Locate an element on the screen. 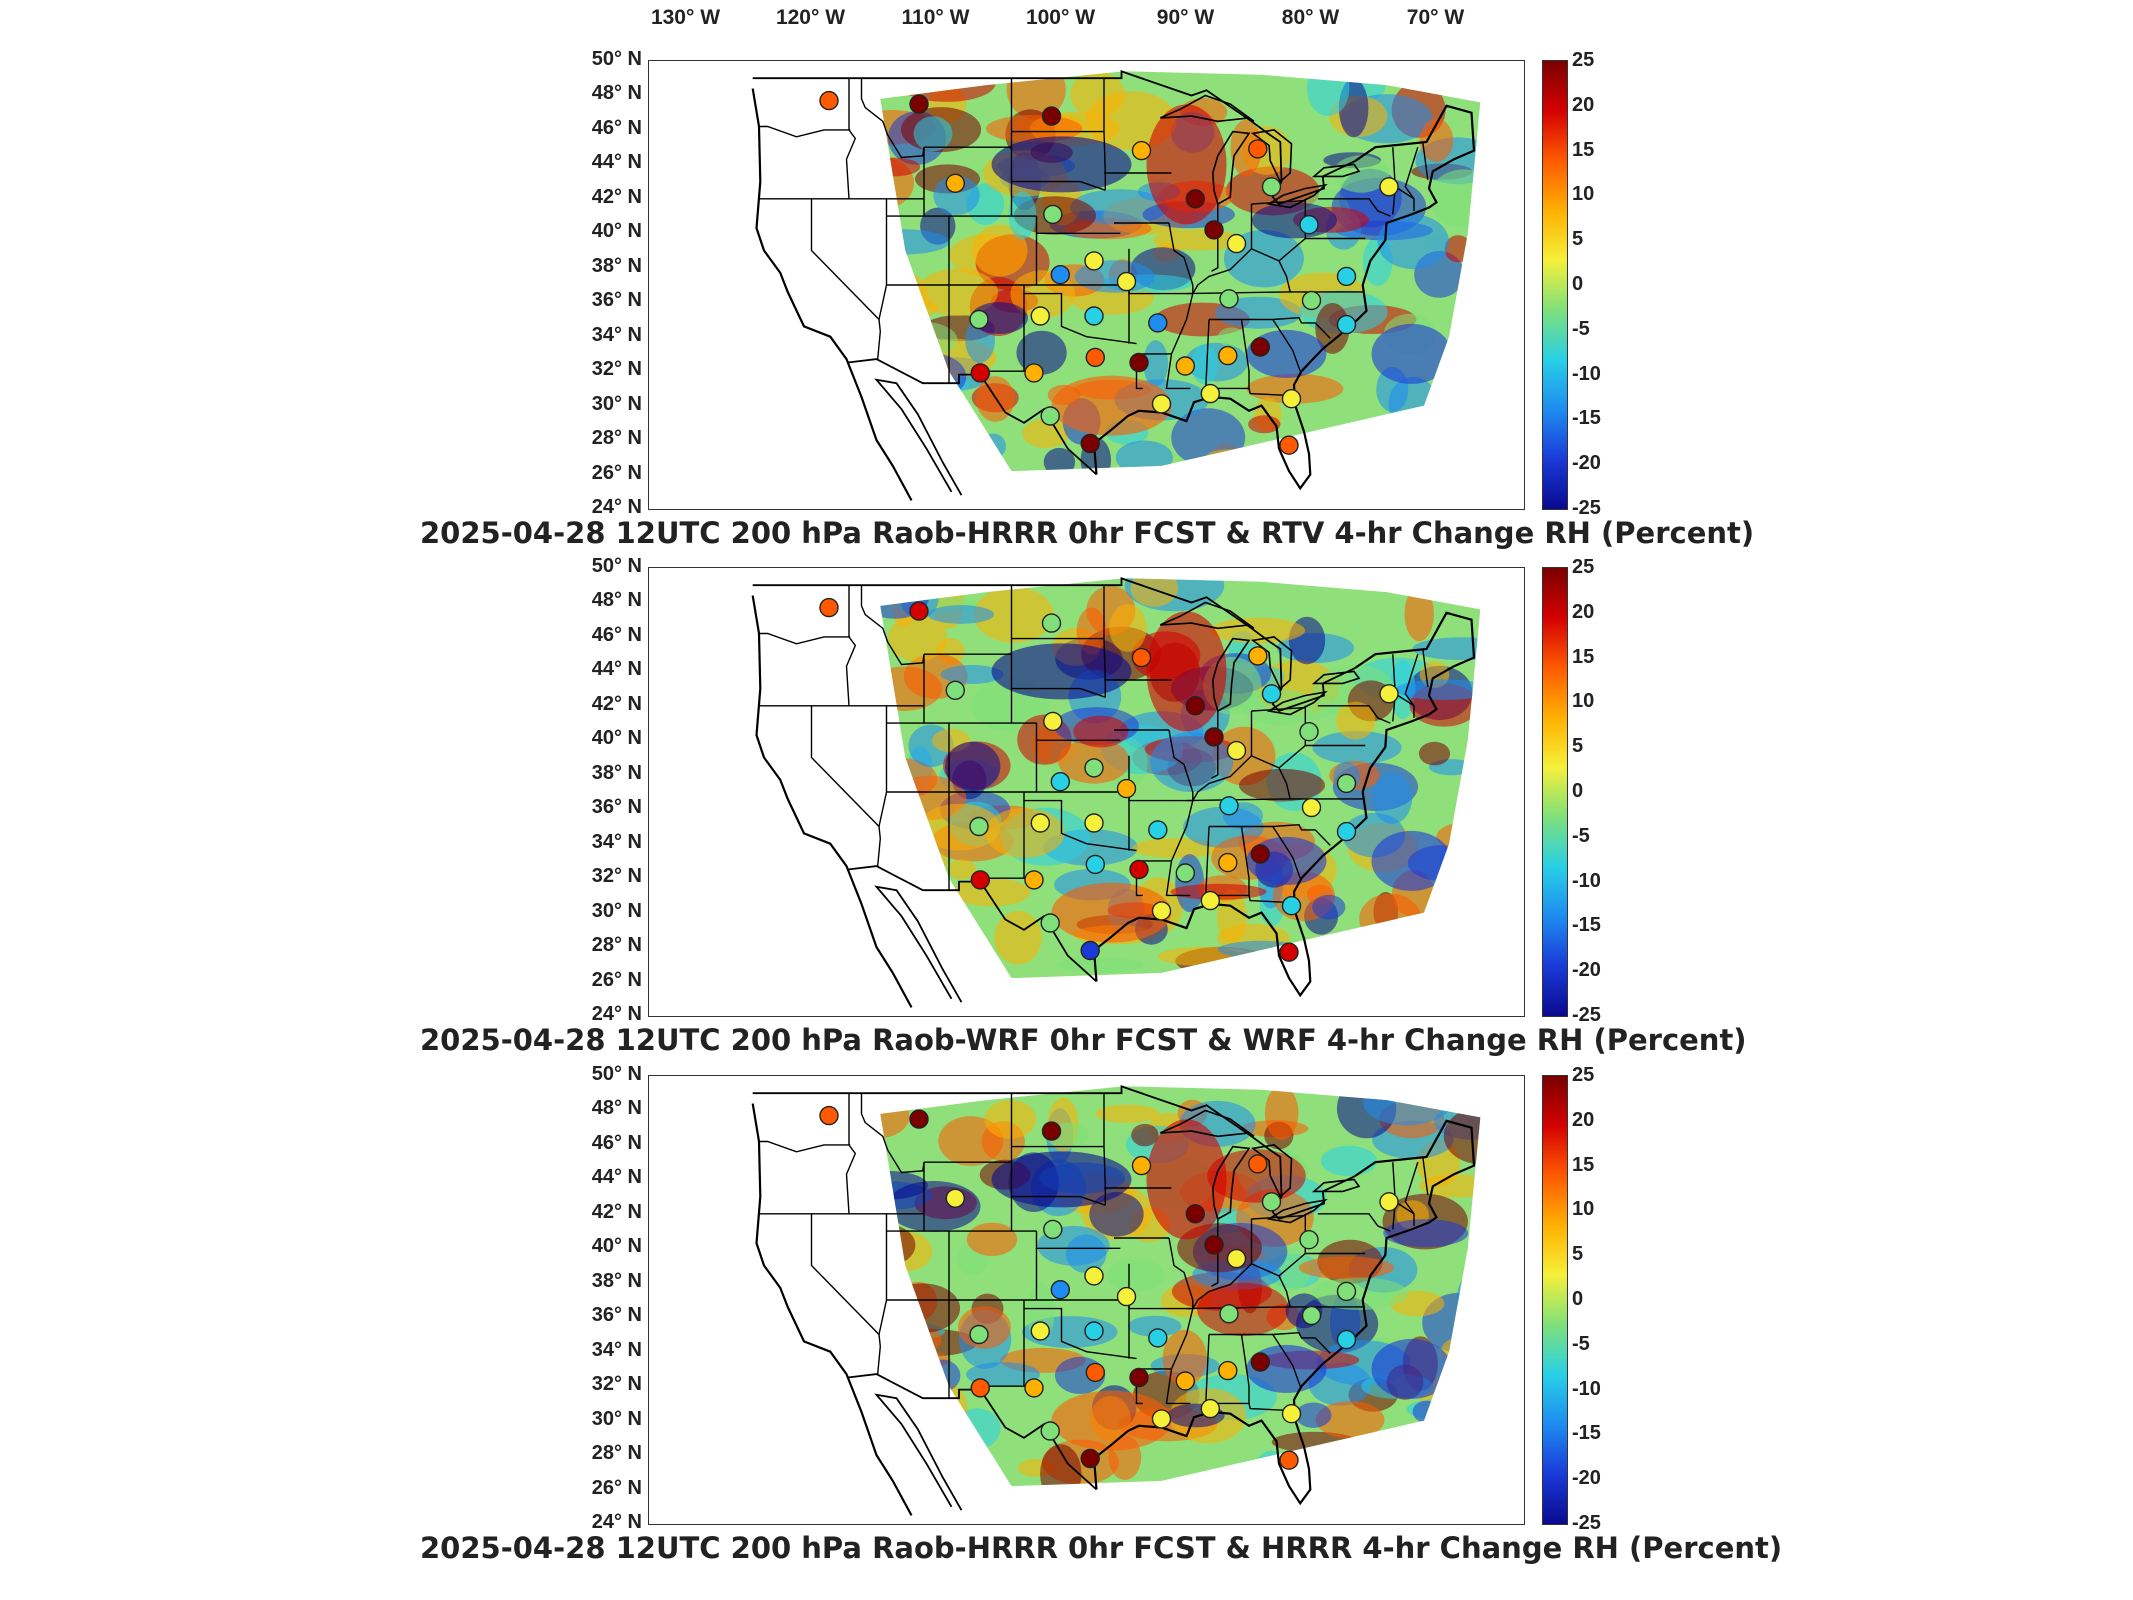 The height and width of the screenshot is (1600, 2133). lon-tick-label: 80° W is located at coordinates (1310, 17).